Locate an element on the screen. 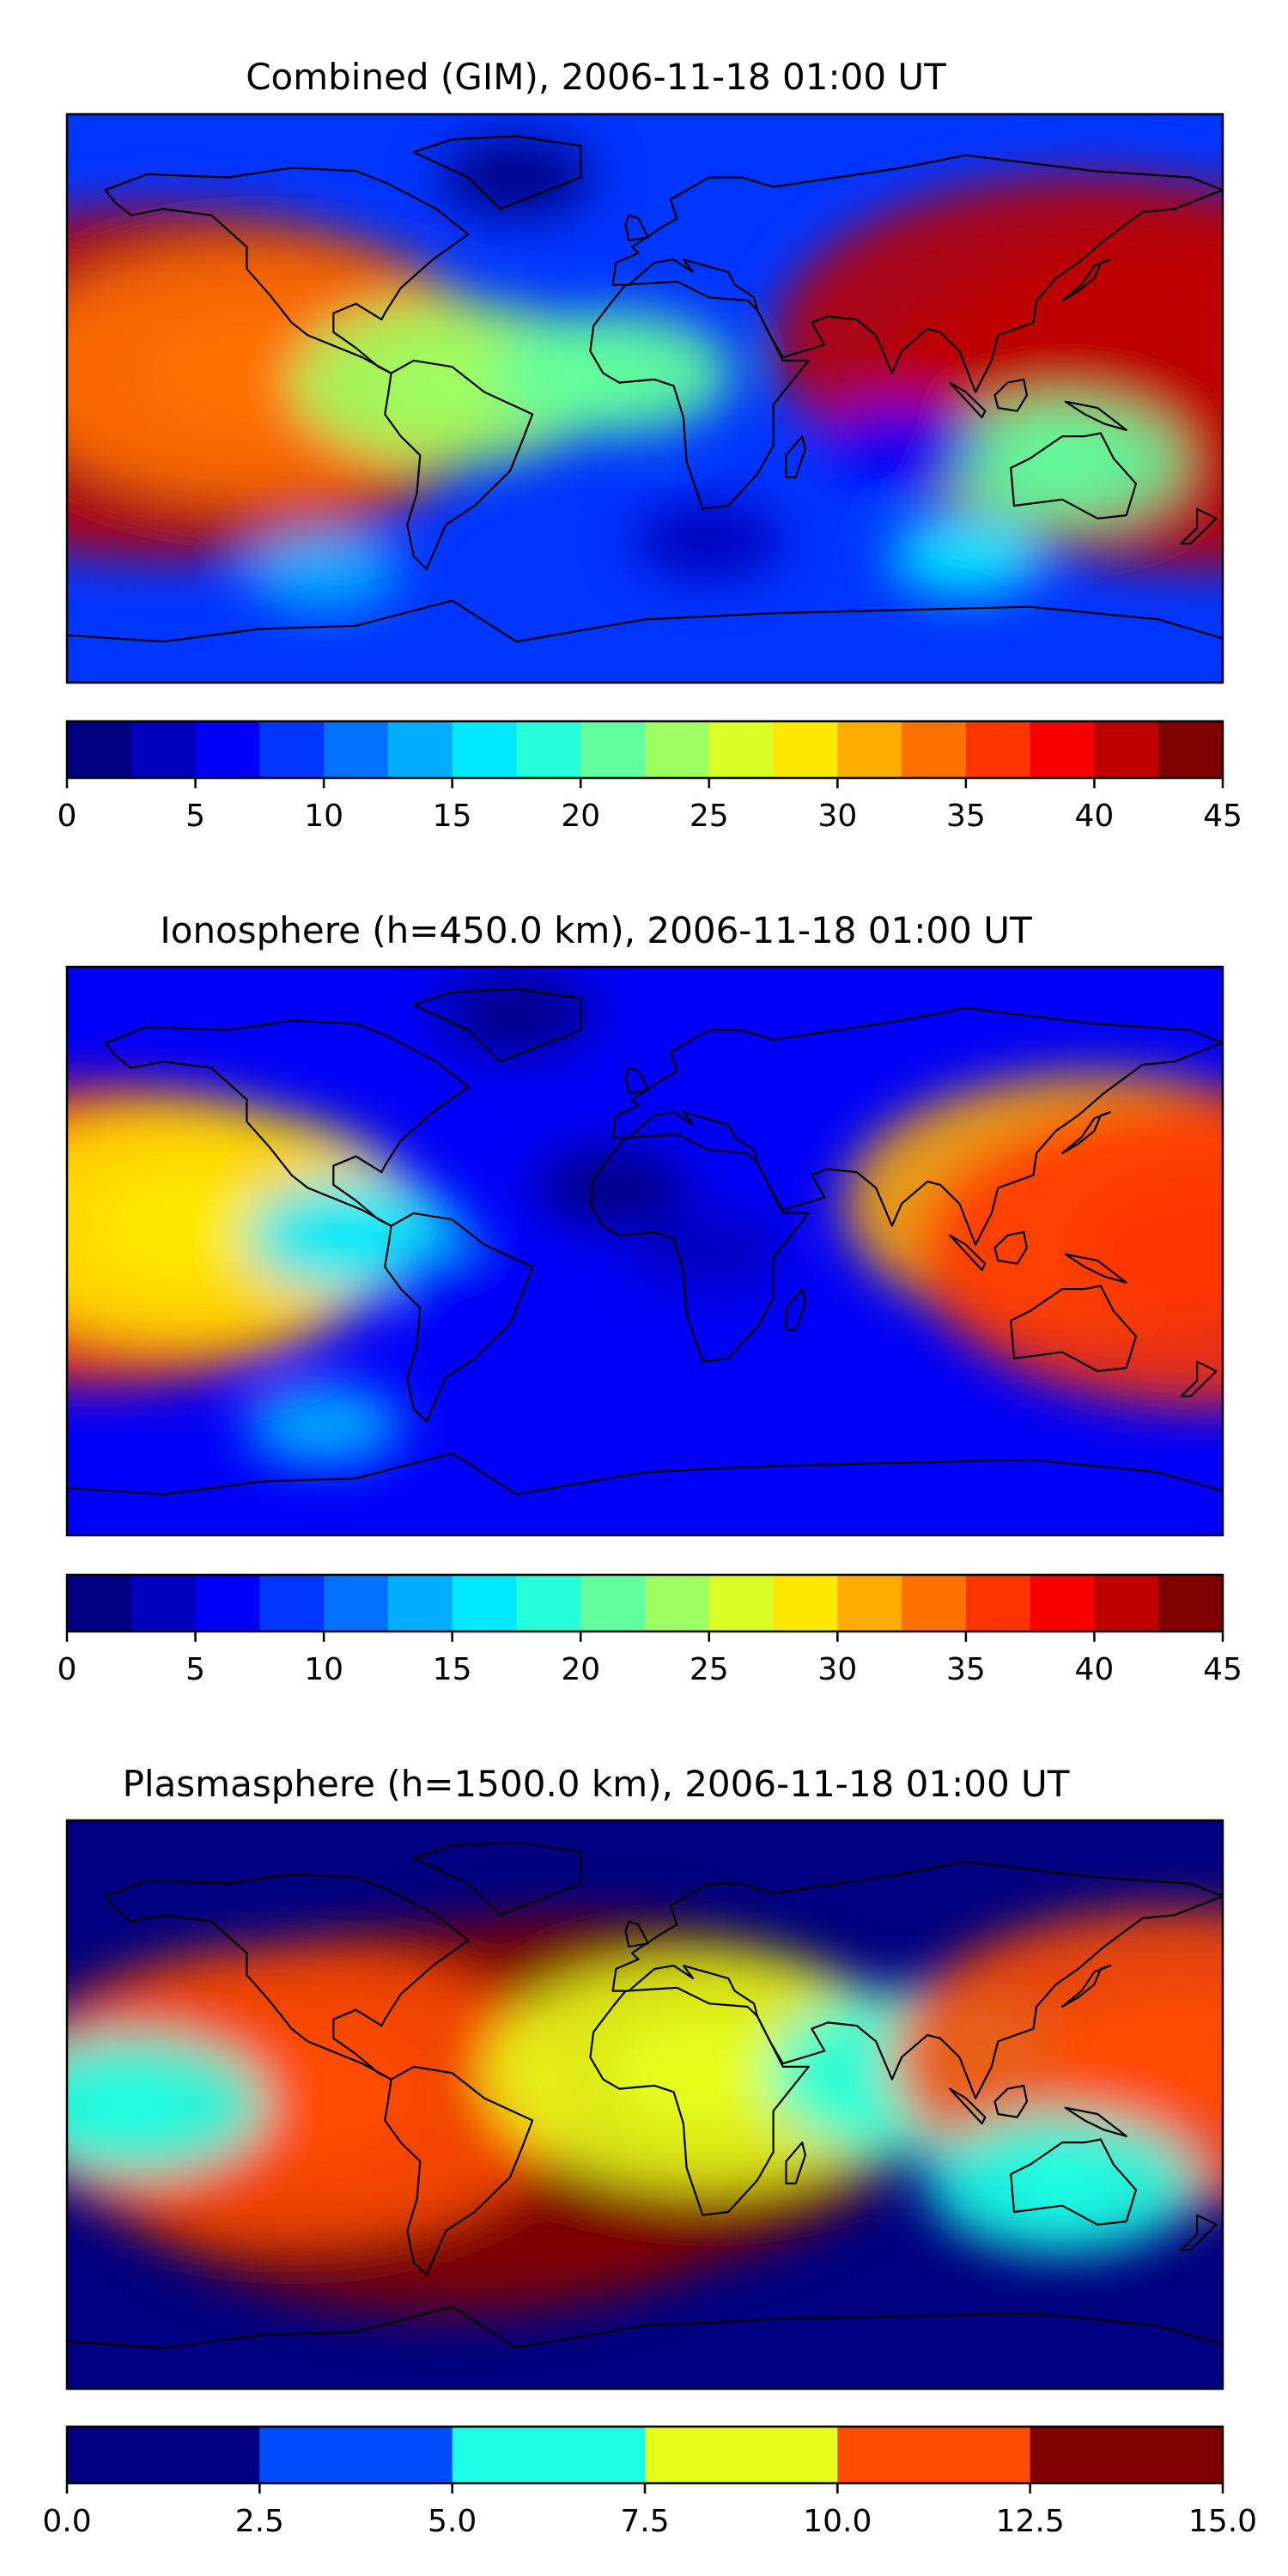 The image size is (1288, 2576). coast-madagascar is located at coordinates (796, 2163).